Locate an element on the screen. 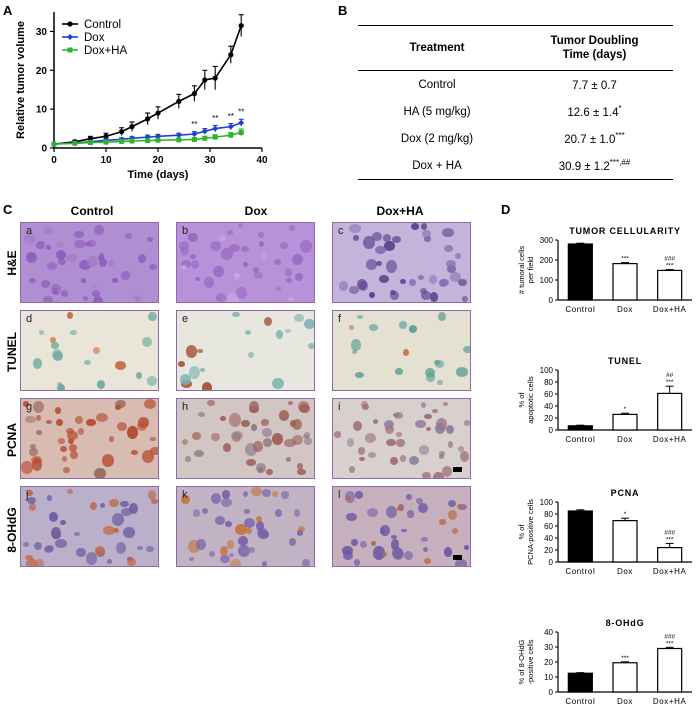  value-text: 12.6 ± 1.4 is located at coordinates (593, 112).